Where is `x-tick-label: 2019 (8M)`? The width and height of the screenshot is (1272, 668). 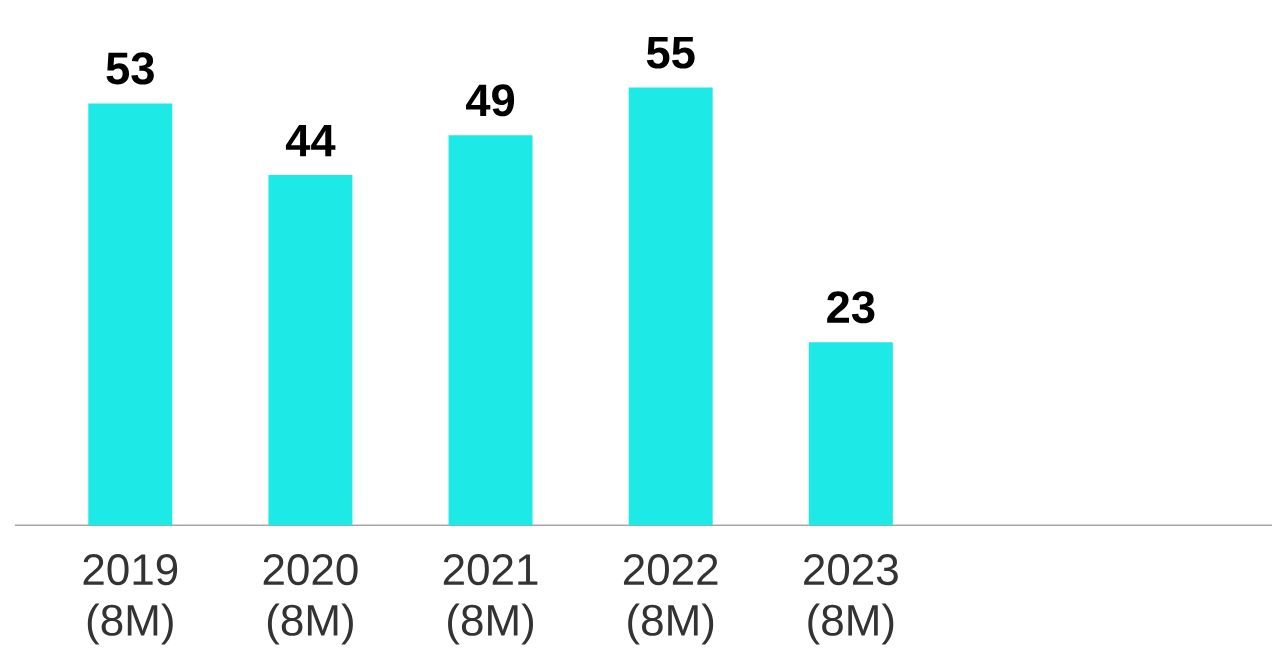 x-tick-label: 2019 (8M) is located at coordinates (130, 599).